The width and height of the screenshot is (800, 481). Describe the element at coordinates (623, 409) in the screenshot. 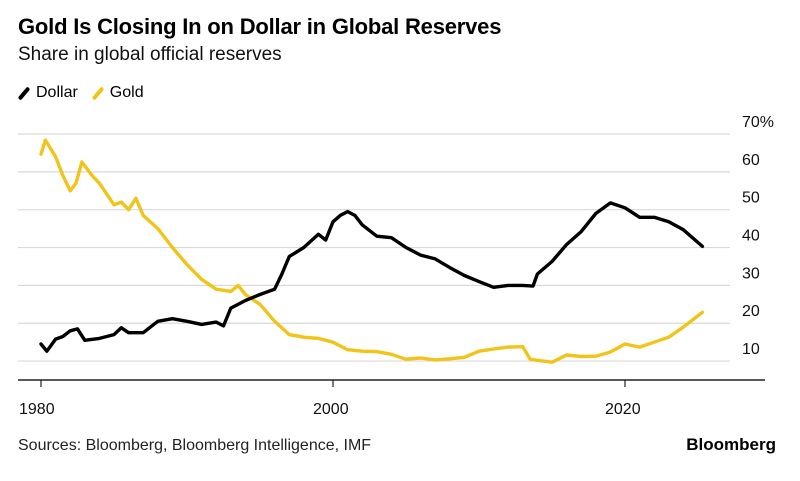

I see `x-tick-label: 2020` at that location.